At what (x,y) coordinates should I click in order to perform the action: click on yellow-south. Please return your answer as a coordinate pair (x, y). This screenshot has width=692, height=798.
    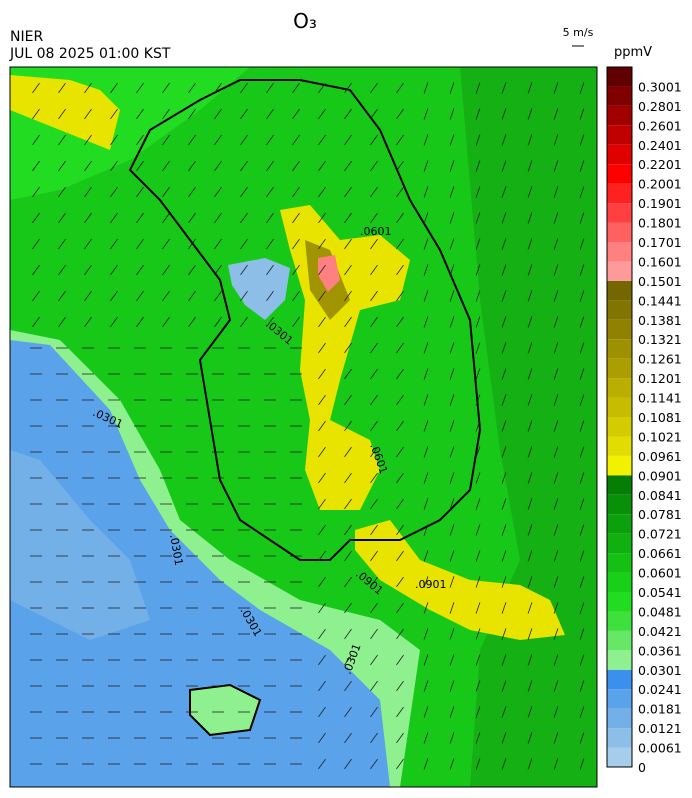
    Looking at the image, I should click on (460, 580).